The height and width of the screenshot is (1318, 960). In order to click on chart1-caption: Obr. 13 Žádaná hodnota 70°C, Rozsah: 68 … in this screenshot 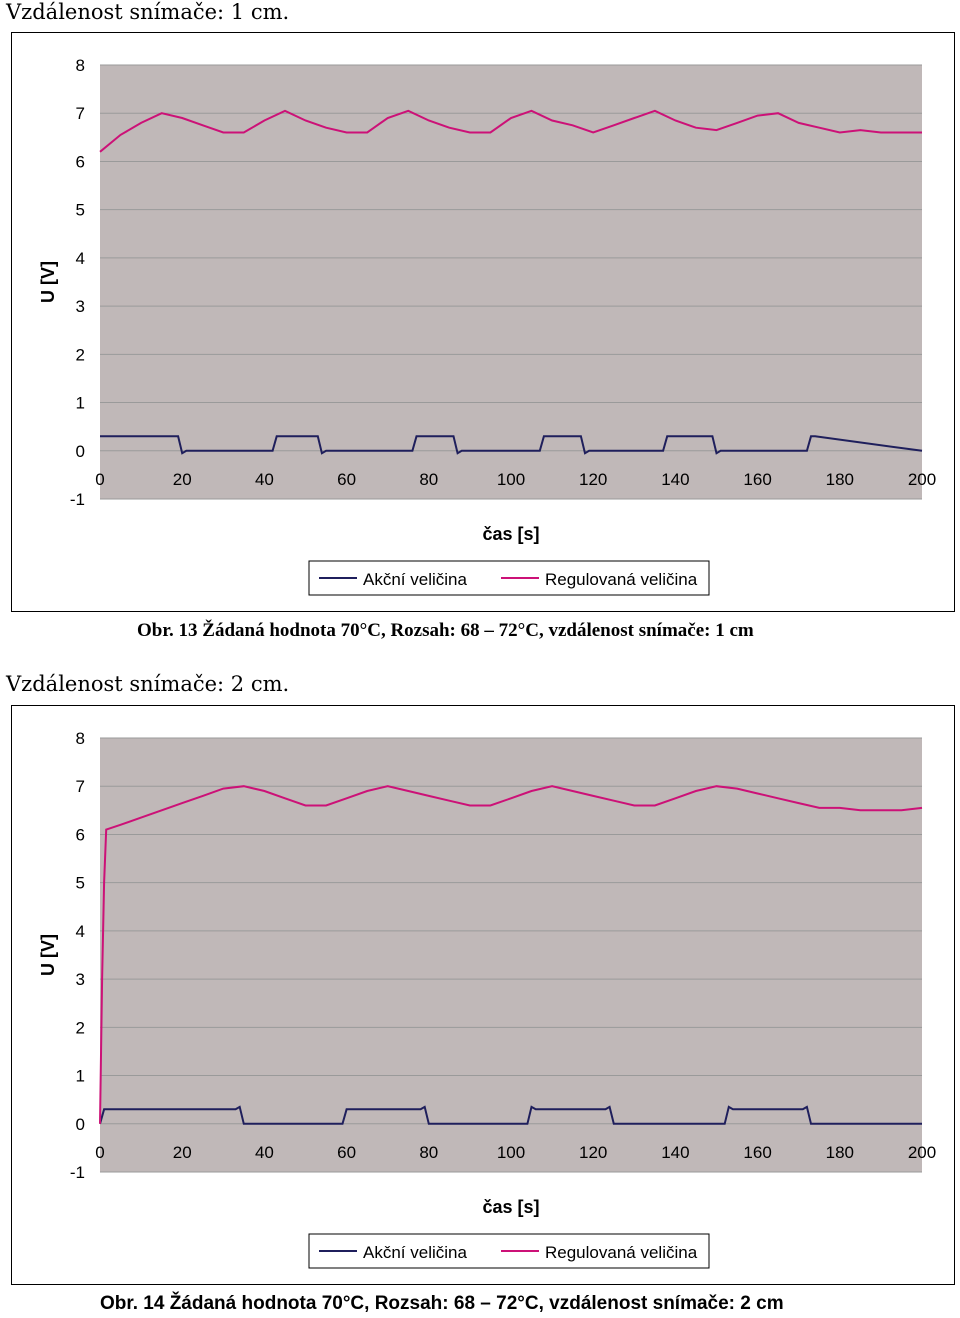, I will do `click(445, 630)`.